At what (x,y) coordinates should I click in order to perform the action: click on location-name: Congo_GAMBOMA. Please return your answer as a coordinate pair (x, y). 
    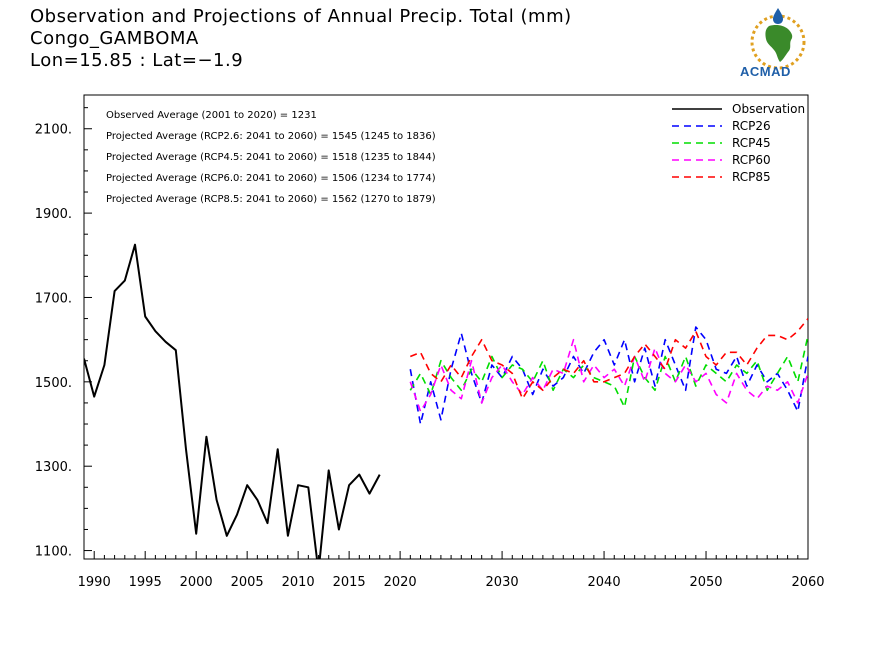
    Looking at the image, I should click on (114, 38).